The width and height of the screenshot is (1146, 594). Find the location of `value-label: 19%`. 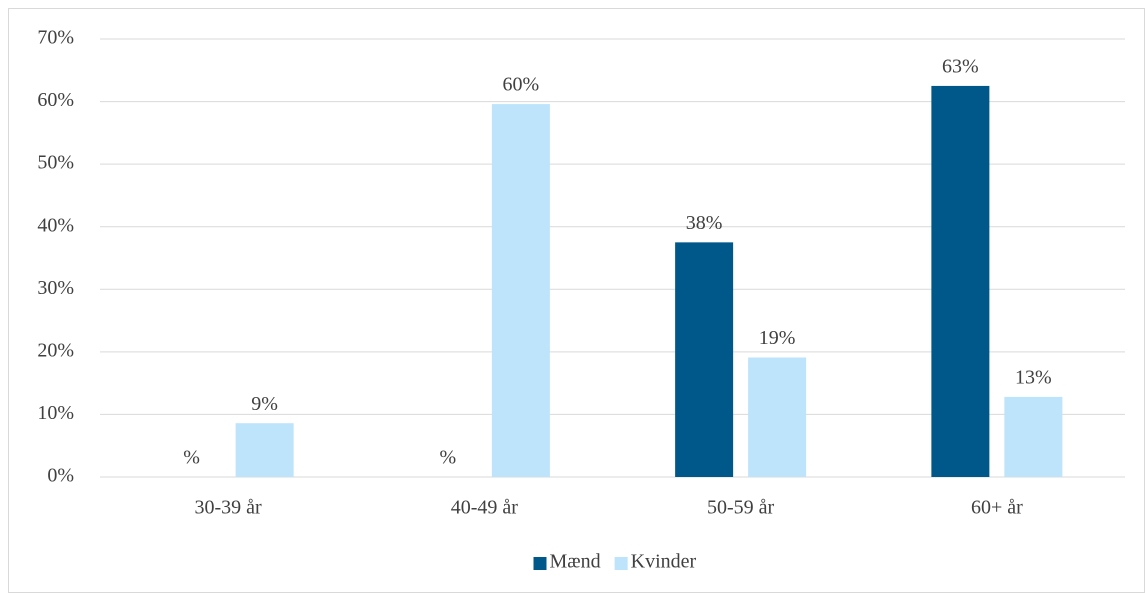

value-label: 19% is located at coordinates (777, 338).